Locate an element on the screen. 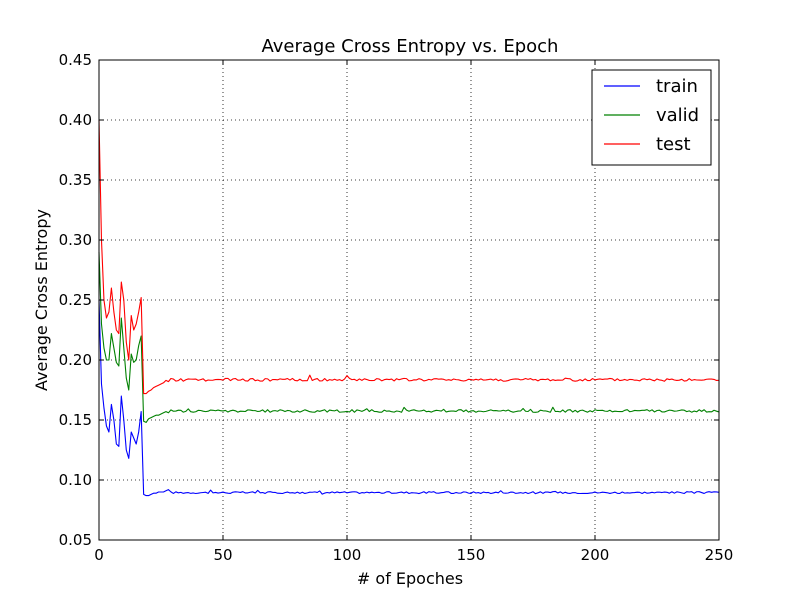 This screenshot has height=600, width=800. chart-title: Average Cross Entropy vs. Epoch is located at coordinates (410, 46).